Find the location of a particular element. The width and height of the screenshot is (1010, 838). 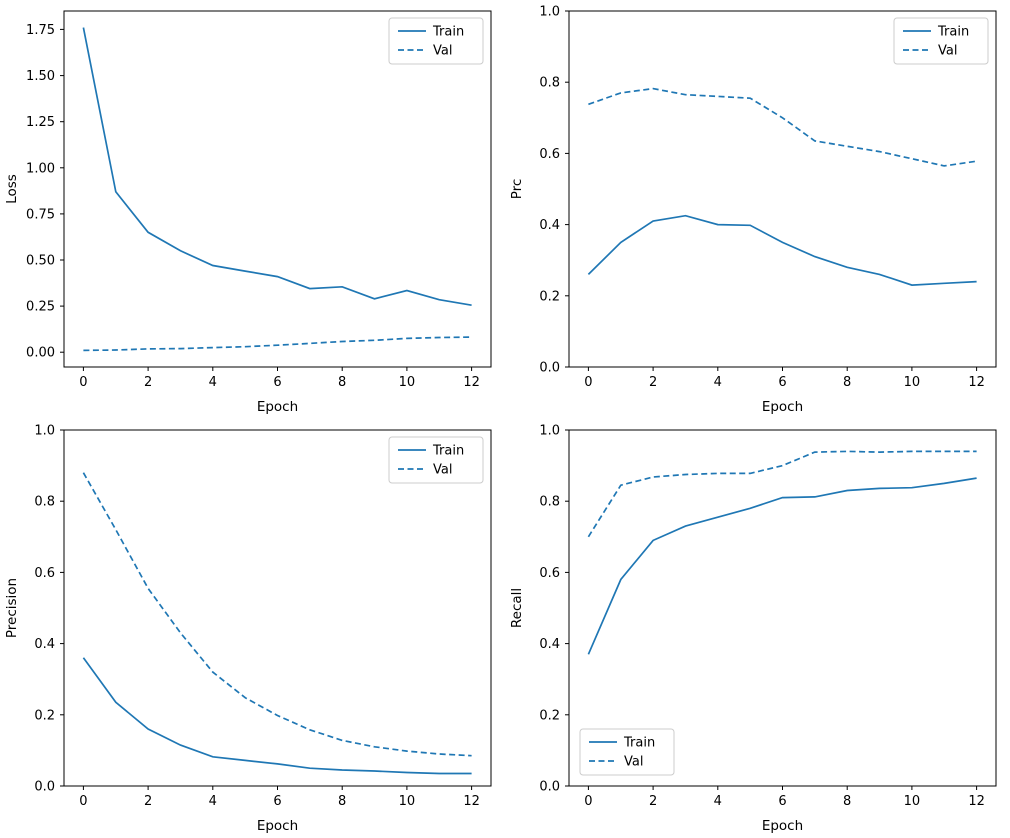

y-tick-label: 1.50 is located at coordinates (40, 76).